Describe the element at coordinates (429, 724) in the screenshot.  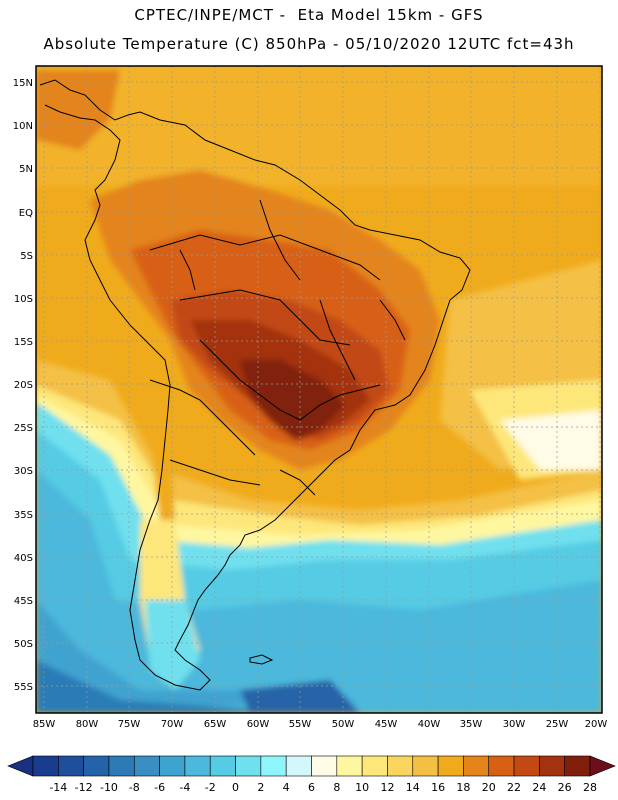
I see `lon-label: 40W` at that location.